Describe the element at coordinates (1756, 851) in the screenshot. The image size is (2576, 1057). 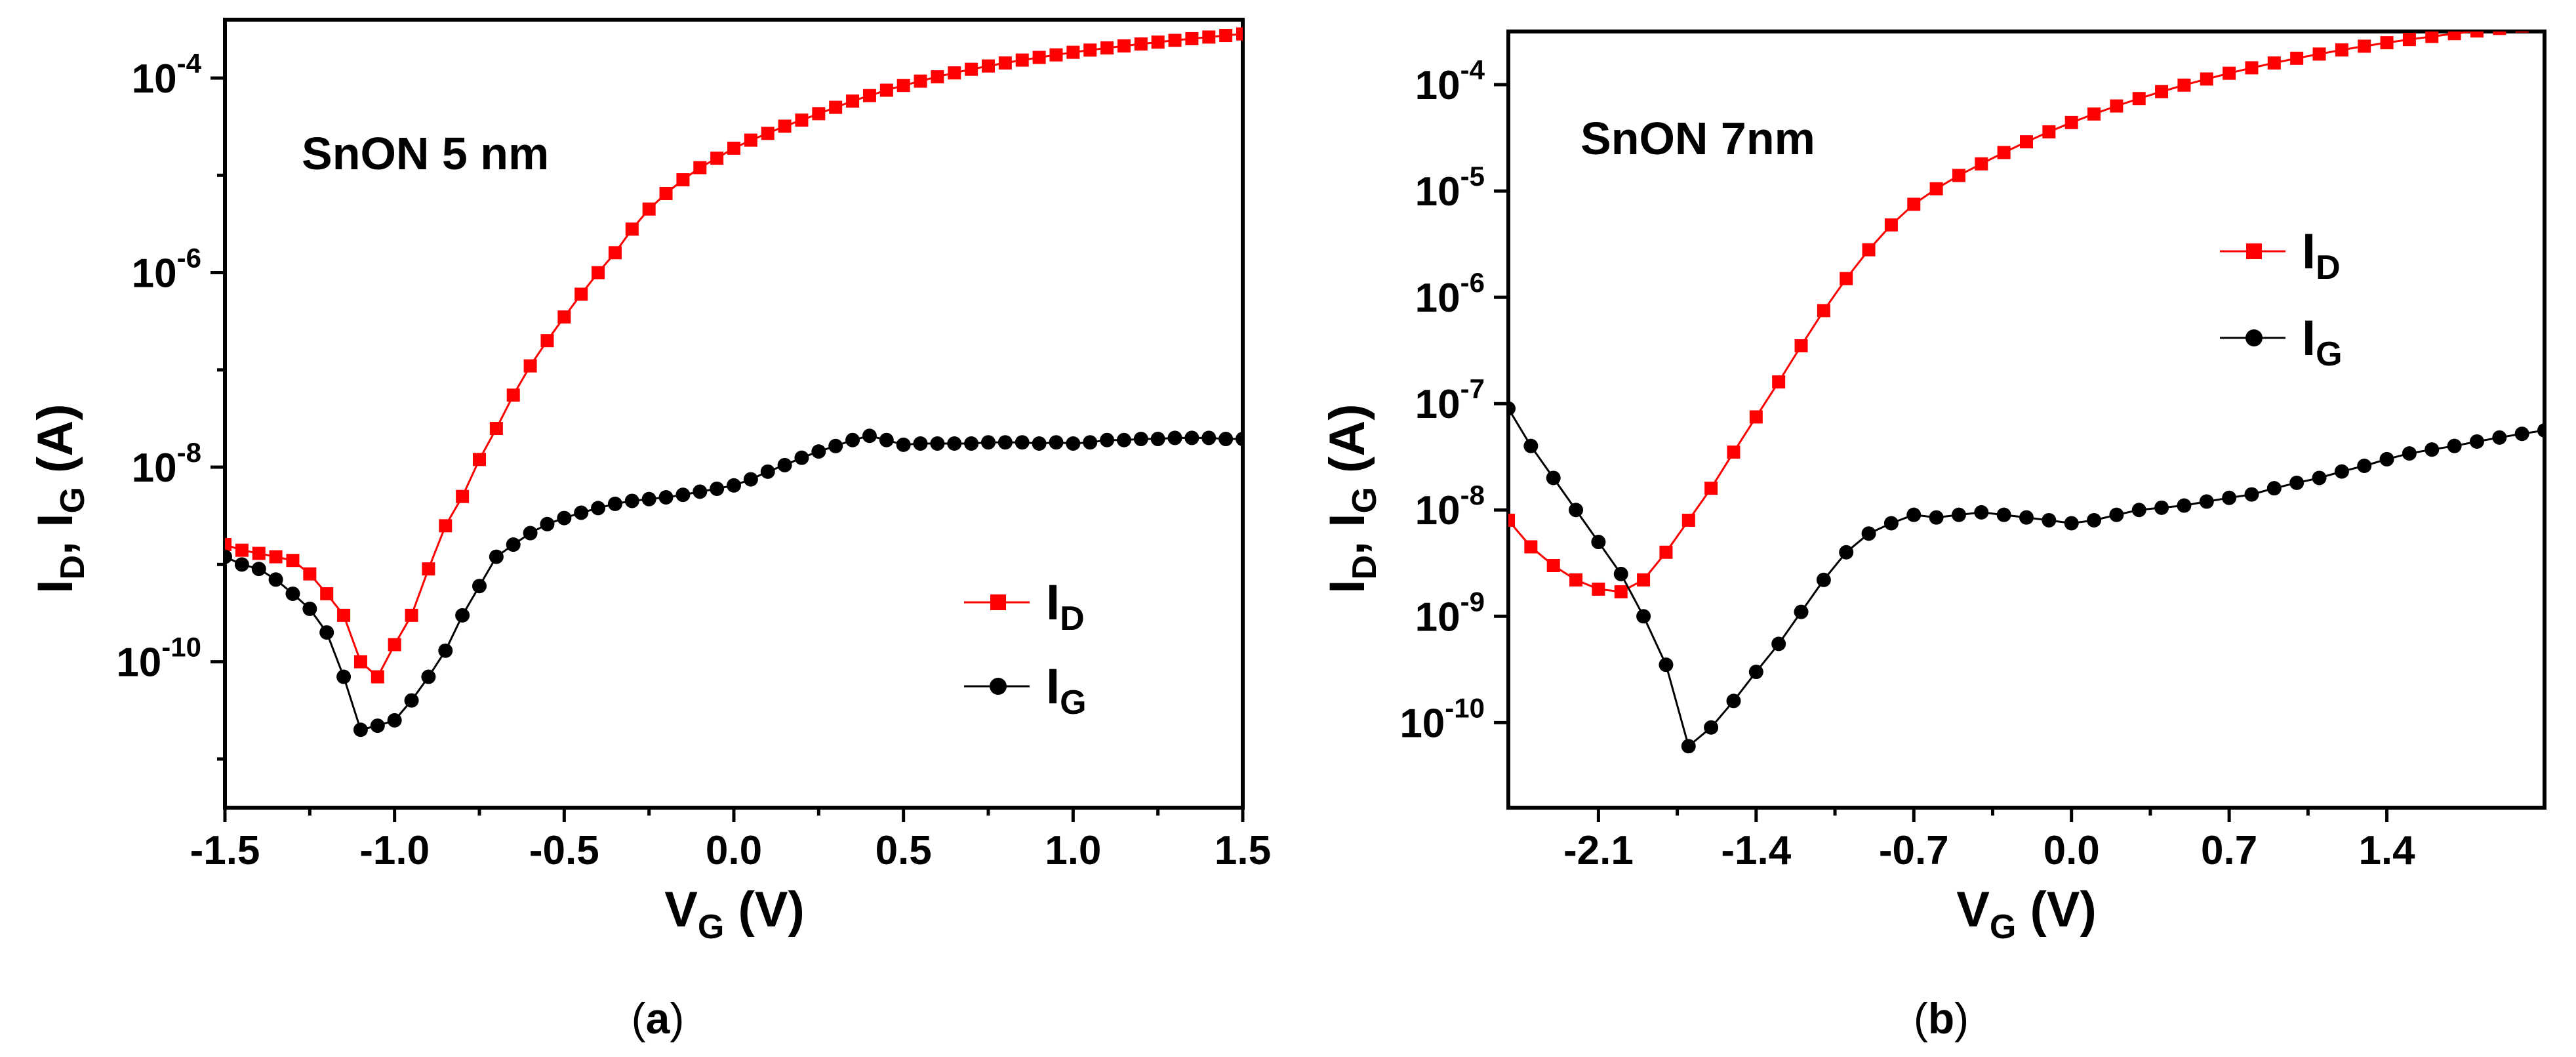
I see `x-tick-label: -1.4` at that location.